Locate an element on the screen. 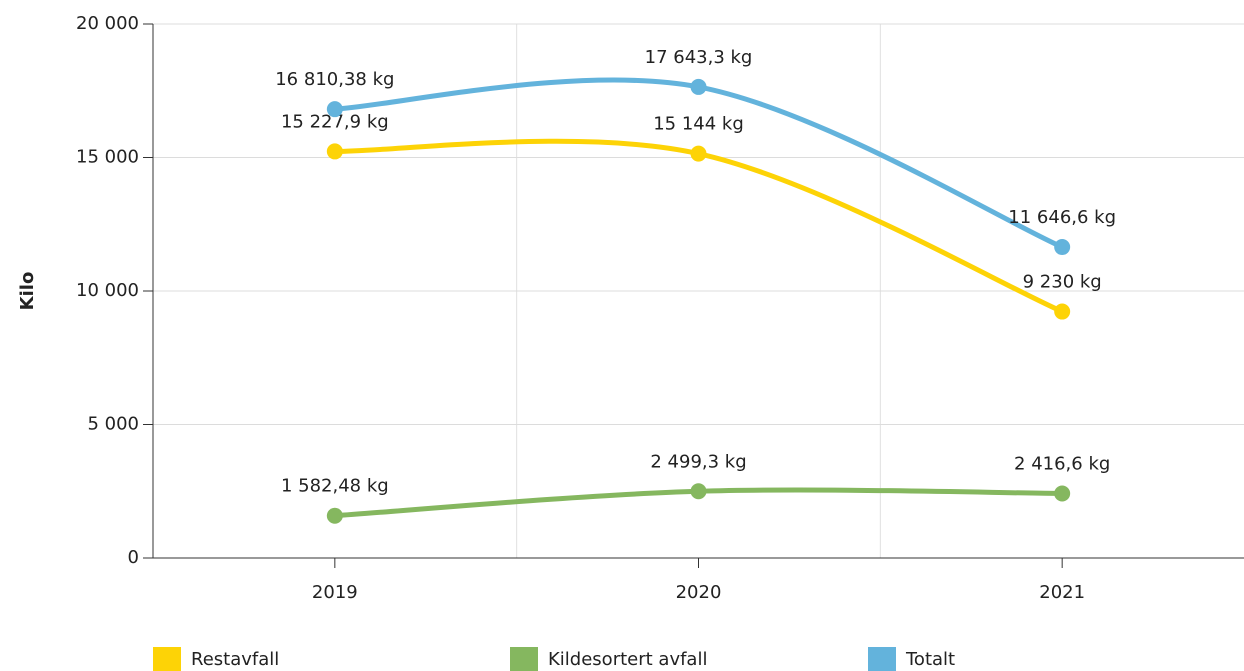 This screenshot has width=1244, height=671. data-label: 15 227,9 kg is located at coordinates (335, 121).